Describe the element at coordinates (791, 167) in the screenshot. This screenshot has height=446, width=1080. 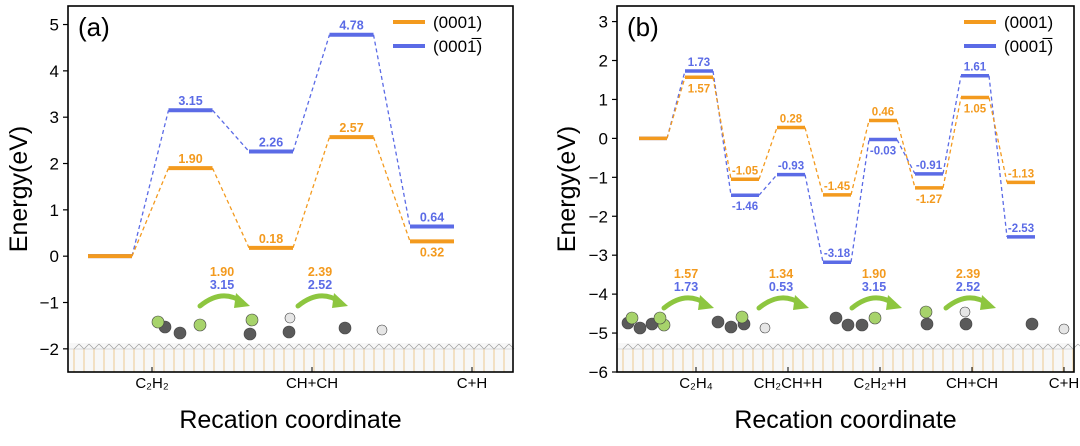
I see `data-label: -0.93` at that location.